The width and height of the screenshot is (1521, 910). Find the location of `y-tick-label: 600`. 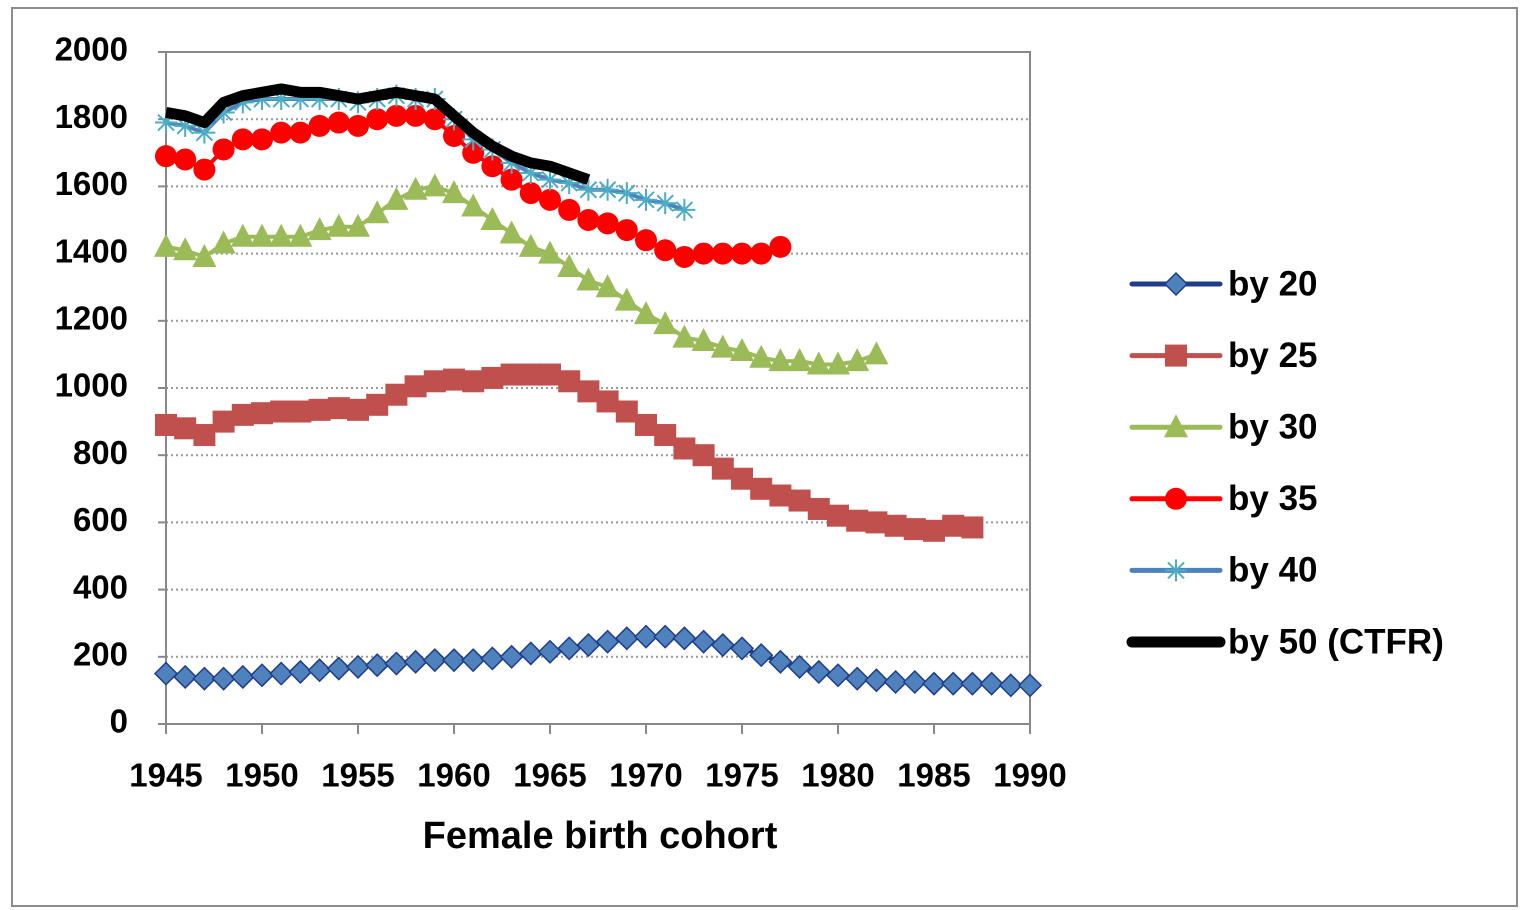

y-tick-label: 600 is located at coordinates (100, 519).